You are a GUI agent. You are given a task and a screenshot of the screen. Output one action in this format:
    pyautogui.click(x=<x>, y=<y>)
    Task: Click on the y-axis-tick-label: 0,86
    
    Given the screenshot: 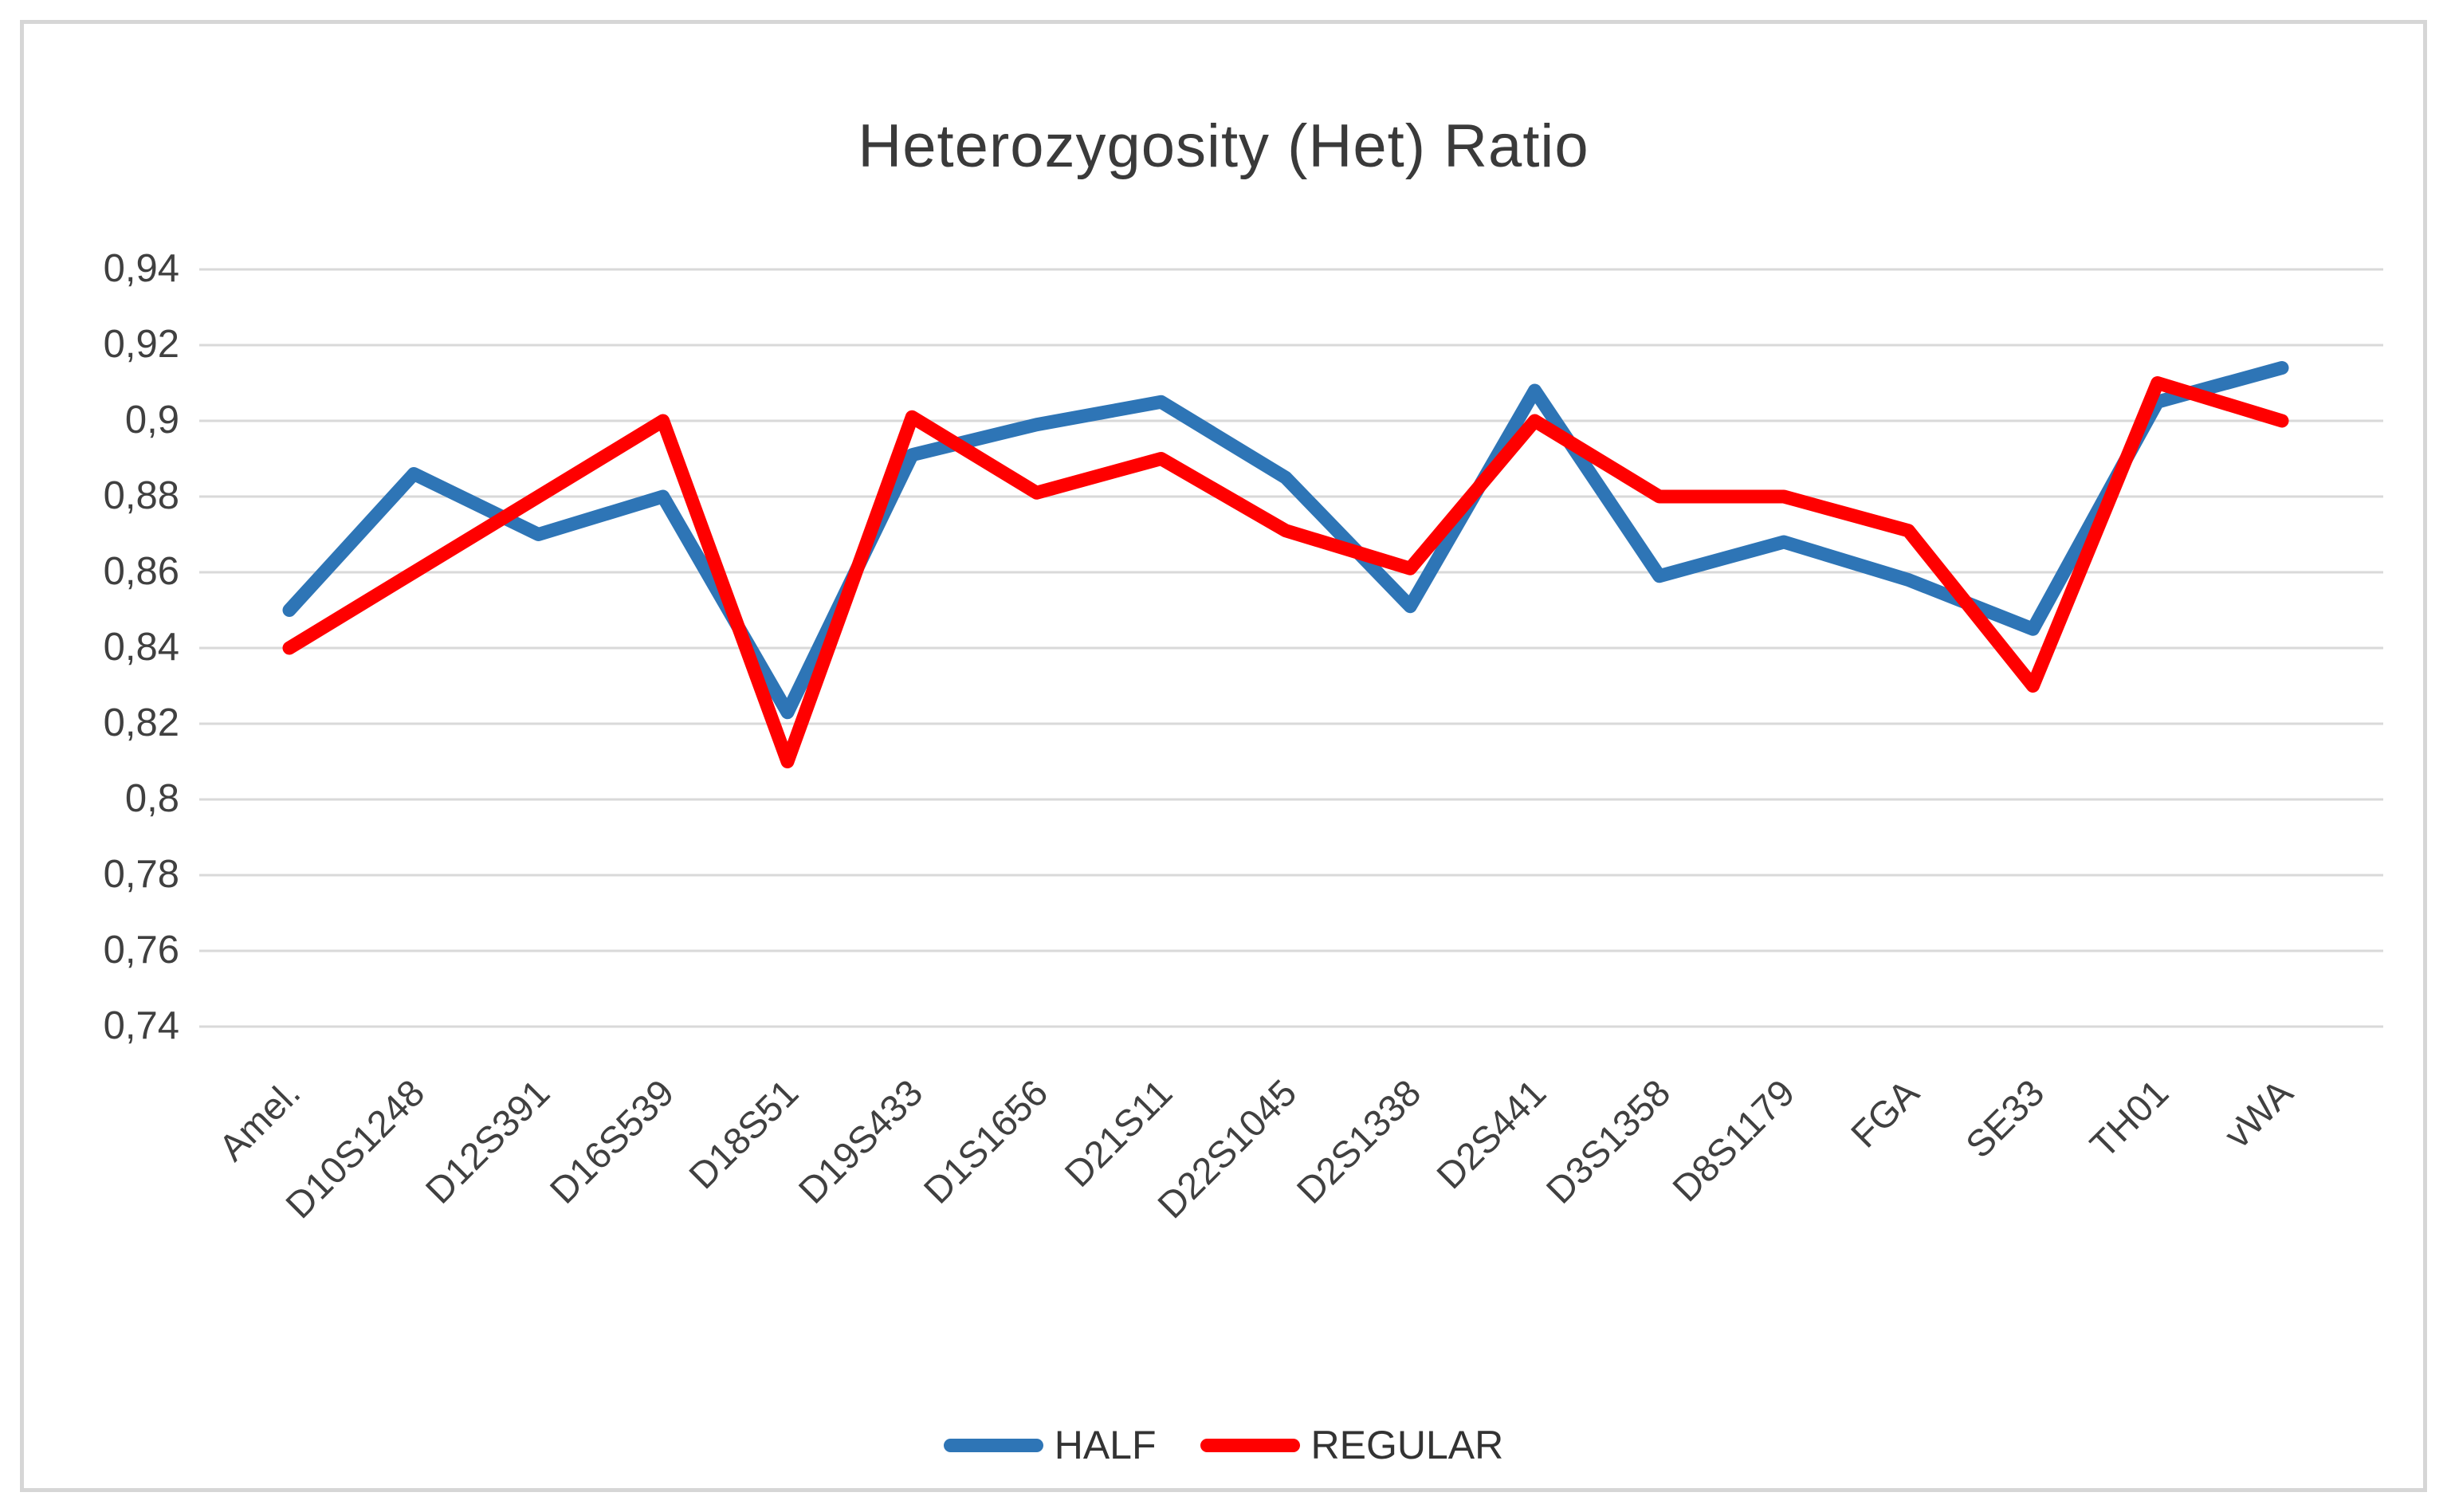 What is the action you would take?
    pyautogui.click(x=141, y=571)
    